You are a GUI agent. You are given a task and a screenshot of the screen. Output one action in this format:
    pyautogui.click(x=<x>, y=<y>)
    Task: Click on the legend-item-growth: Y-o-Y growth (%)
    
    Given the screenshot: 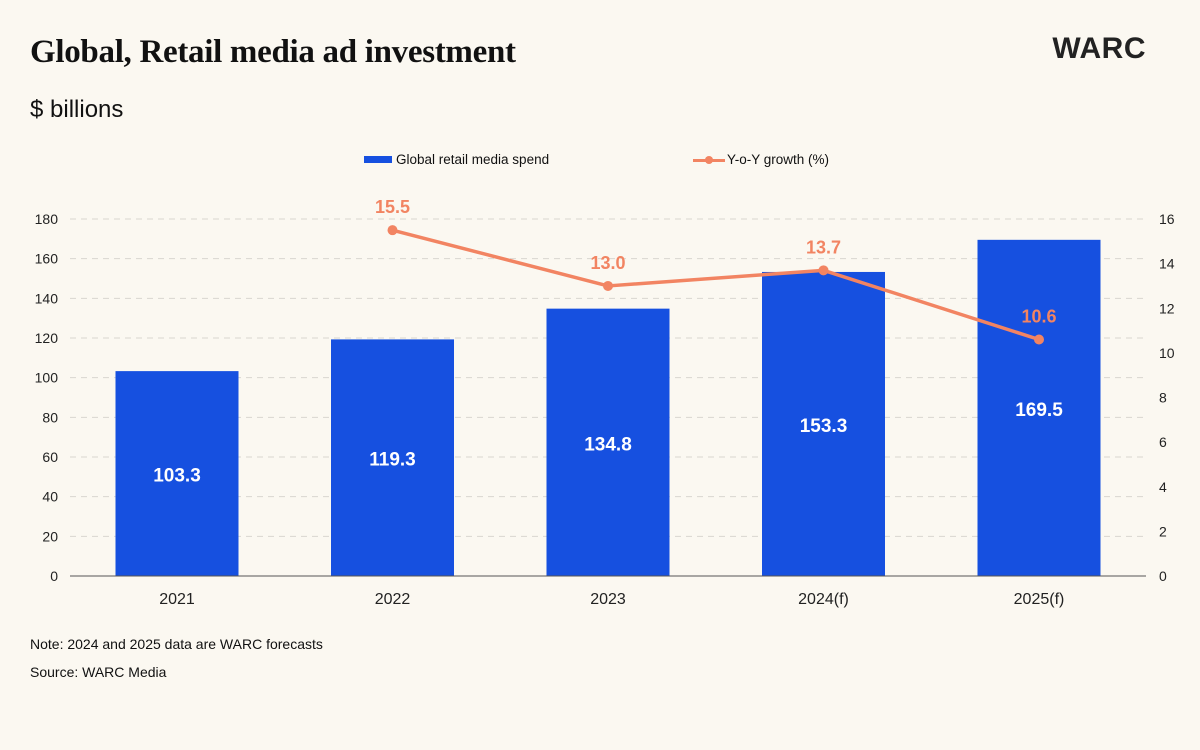 What is the action you would take?
    pyautogui.click(x=761, y=159)
    